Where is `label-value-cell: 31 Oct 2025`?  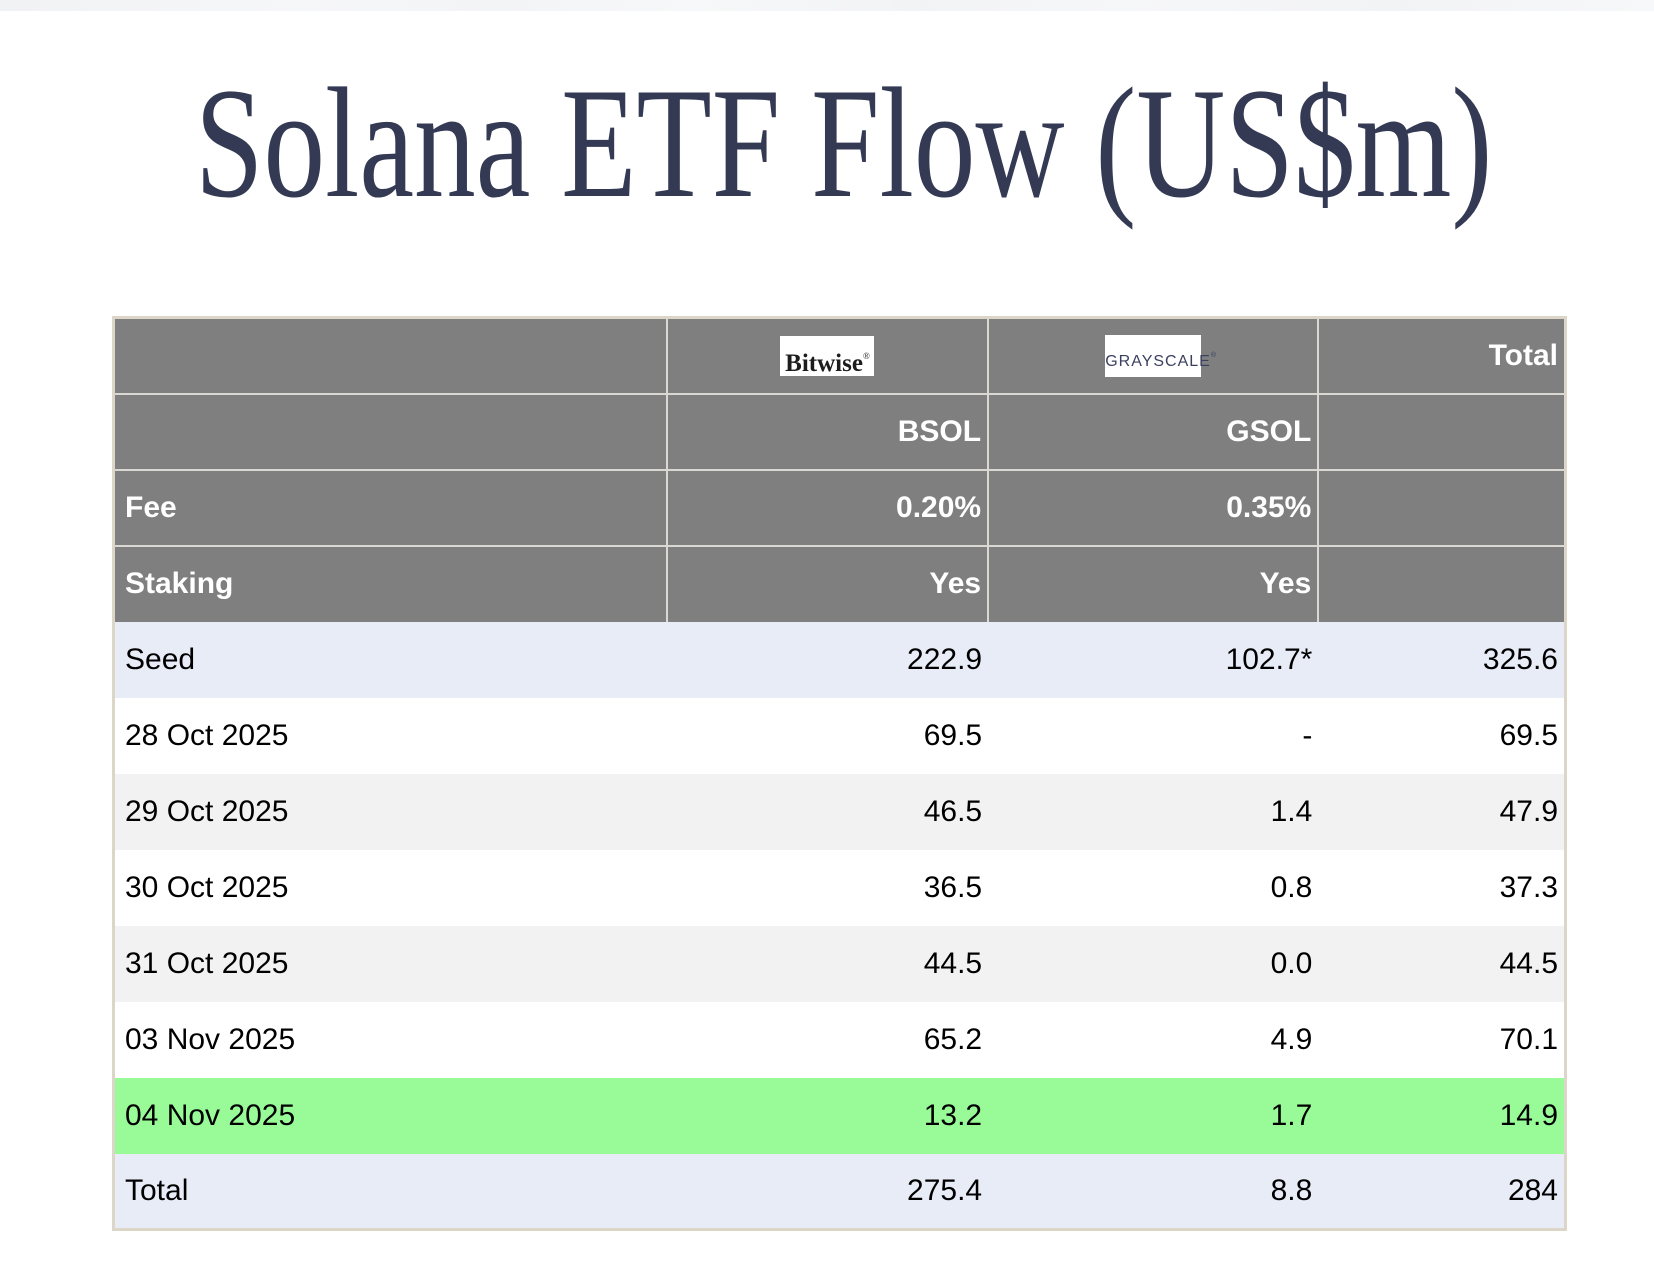 label-value-cell: 31 Oct 2025 is located at coordinates (390, 963).